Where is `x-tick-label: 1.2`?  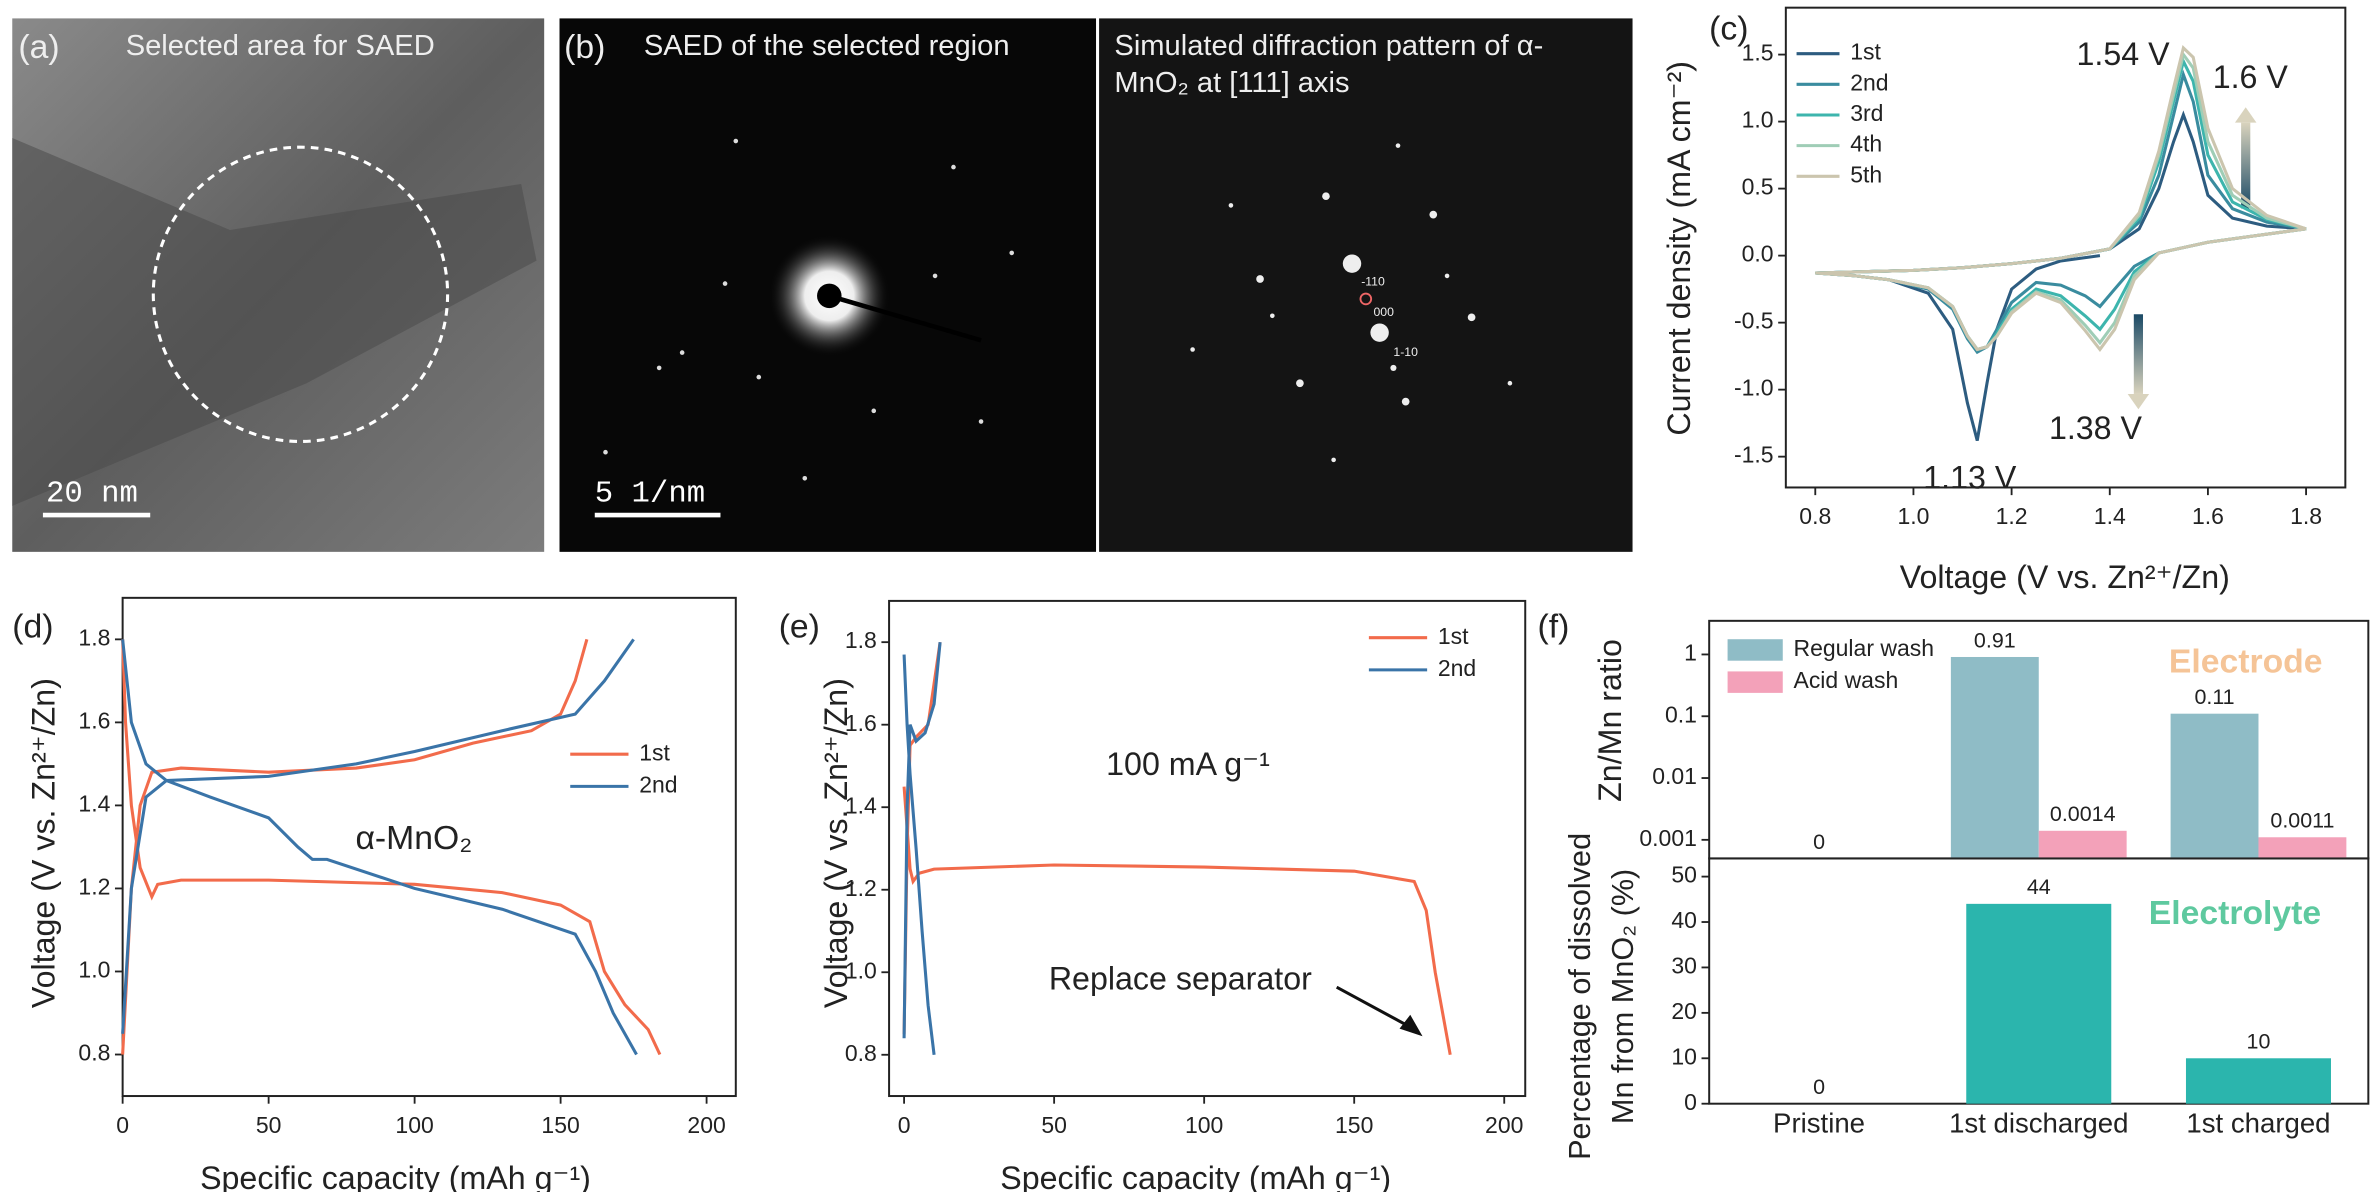 x-tick-label: 1.2 is located at coordinates (2012, 516).